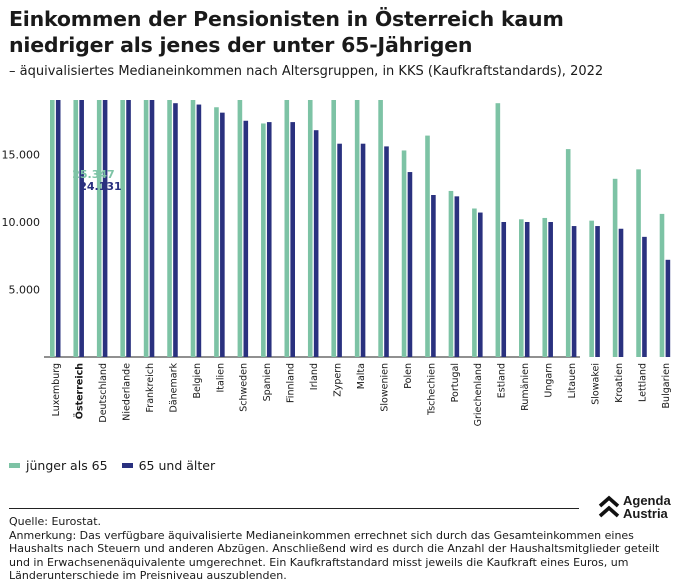  Describe the element at coordinates (645, 513) in the screenshot. I see `logo-line-2: Austria` at that location.